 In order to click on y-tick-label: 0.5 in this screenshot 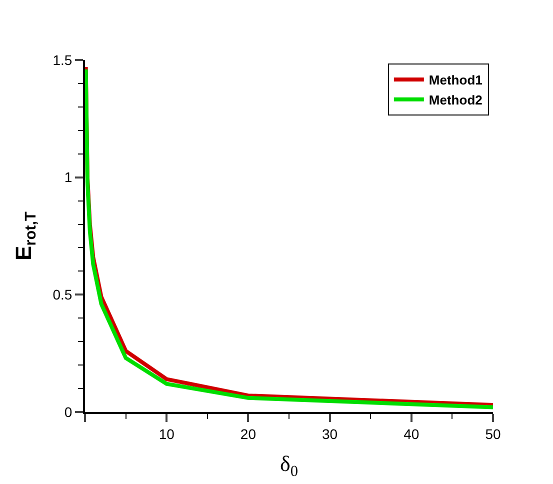, I will do `click(62, 294)`.